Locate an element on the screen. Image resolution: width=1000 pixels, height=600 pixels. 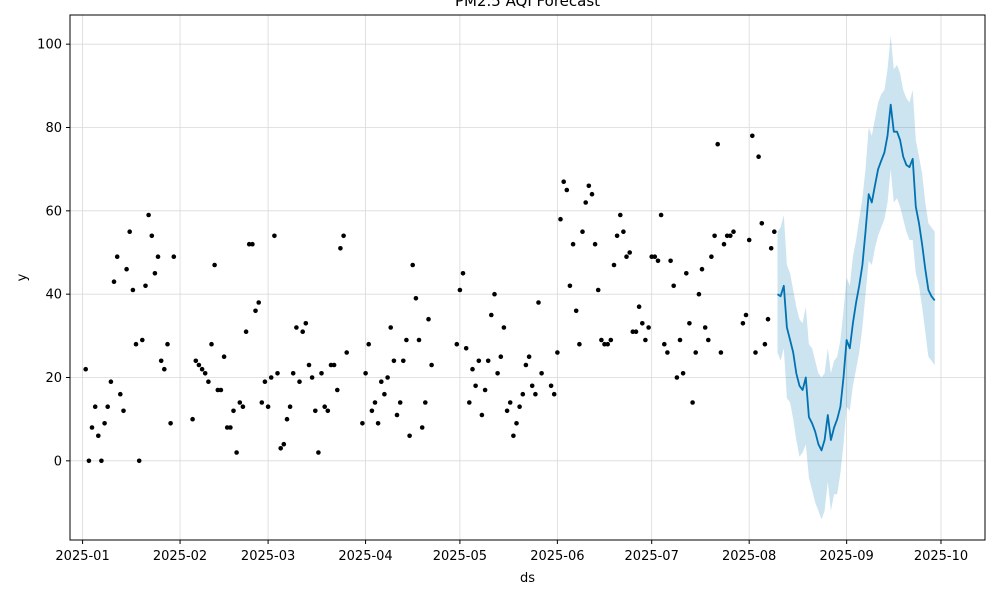
y-tick-label: 20 is located at coordinates (53, 378).